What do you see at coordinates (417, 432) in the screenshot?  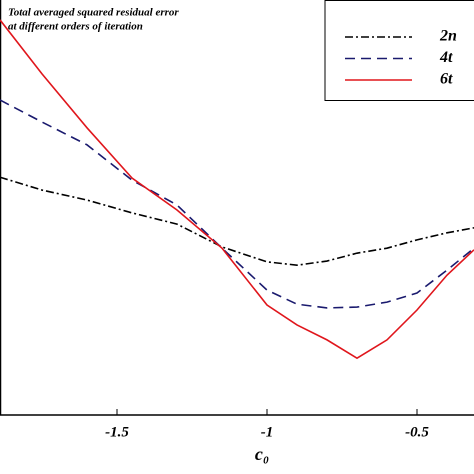 I see `x-tick-label: -0.5` at bounding box center [417, 432].